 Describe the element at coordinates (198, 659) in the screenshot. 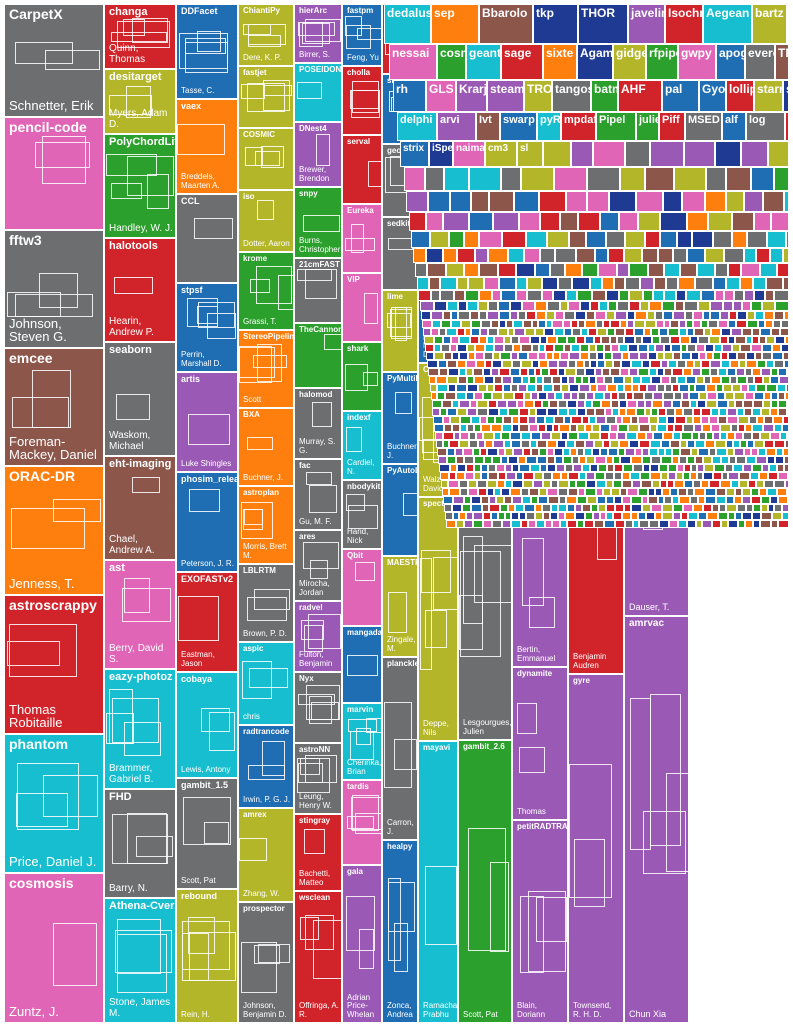

I see `tile-authors: Eastman, Jason` at that location.